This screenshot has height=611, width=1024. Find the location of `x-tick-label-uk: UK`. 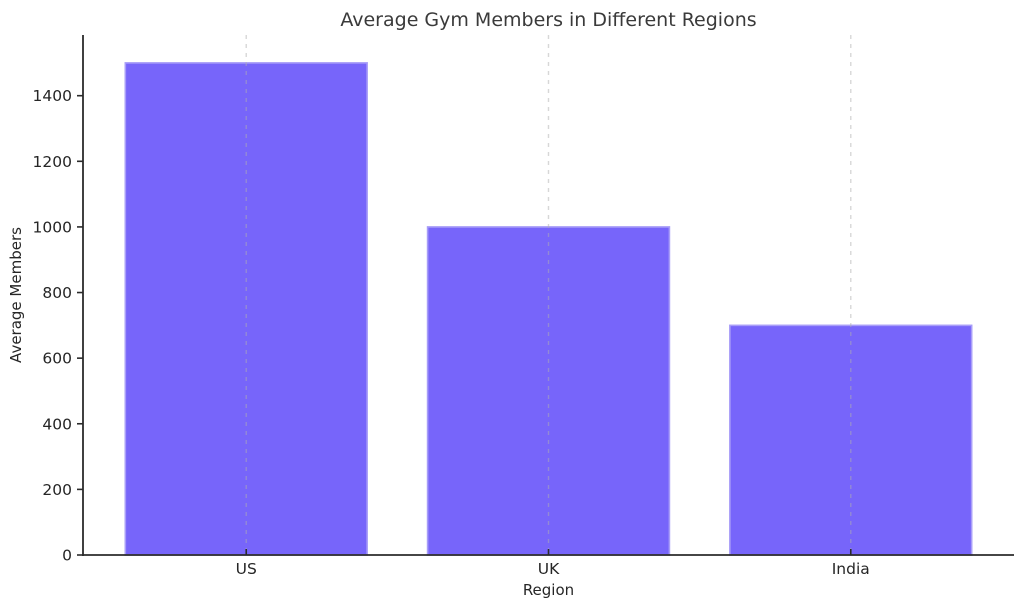

x-tick-label-uk: UK is located at coordinates (549, 569).